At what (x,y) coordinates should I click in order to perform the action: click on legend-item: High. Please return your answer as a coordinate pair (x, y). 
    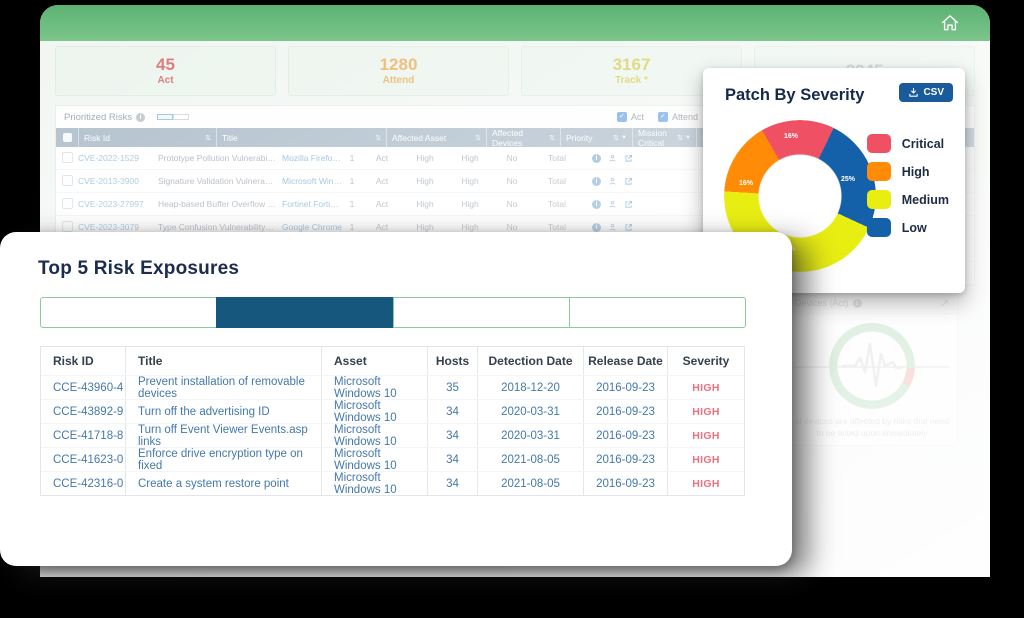
    Looking at the image, I should click on (907, 171).